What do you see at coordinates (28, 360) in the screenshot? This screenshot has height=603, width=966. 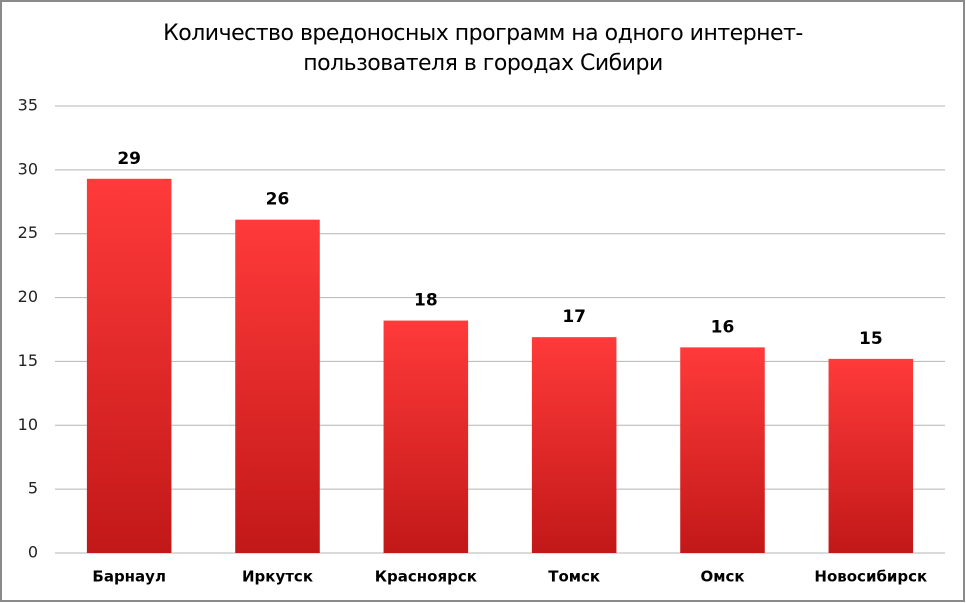 I see `y-tick-label: 15` at bounding box center [28, 360].